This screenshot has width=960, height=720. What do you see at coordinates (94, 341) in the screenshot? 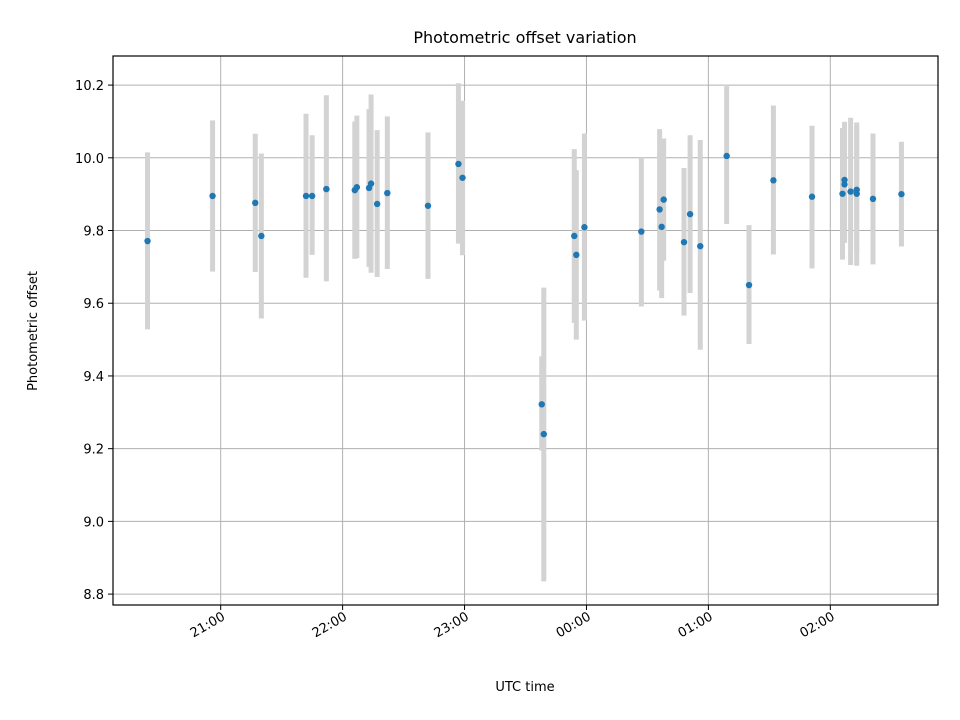
I see `y-axis-ticks: 8.8 9.0 9.2 9.4 9.6 9.8 10.0 10.2` at bounding box center [94, 341].